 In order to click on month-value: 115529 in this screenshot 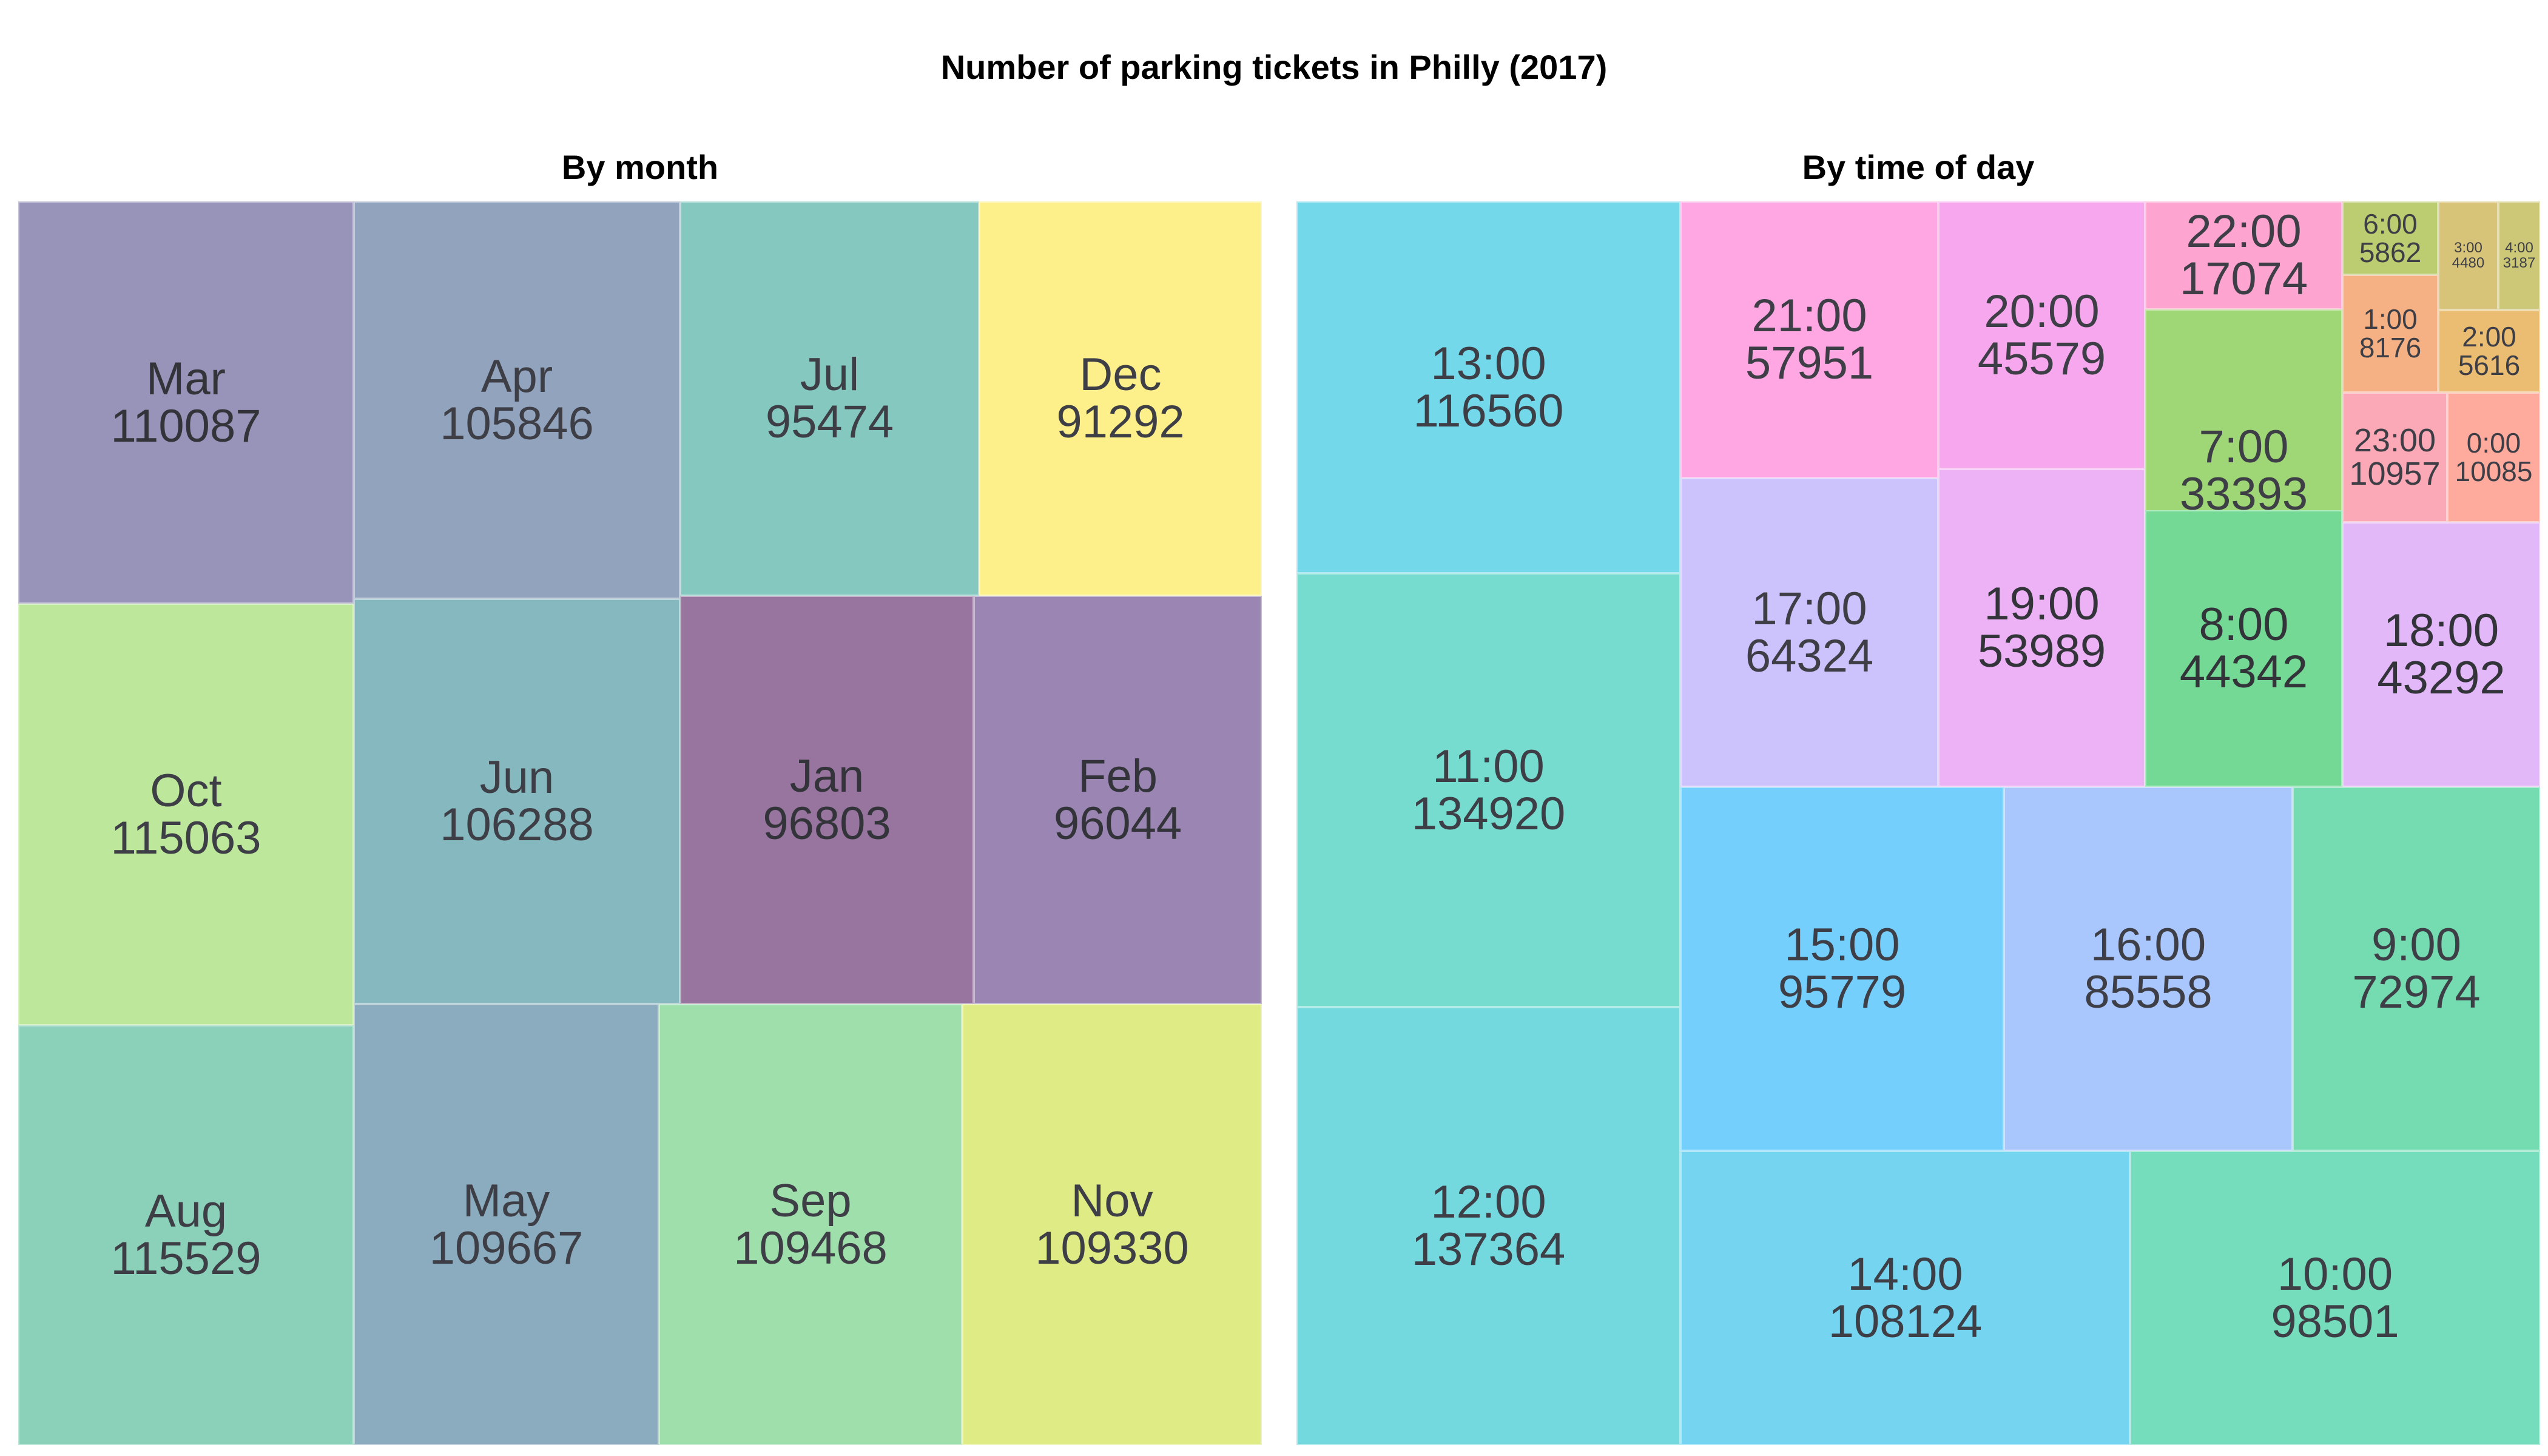, I will do `click(185, 1258)`.